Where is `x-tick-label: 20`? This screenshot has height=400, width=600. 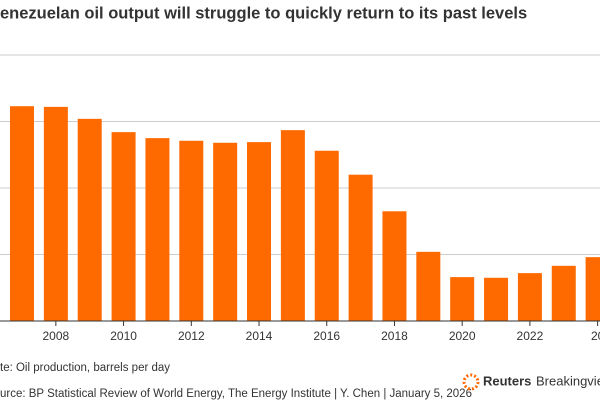 x-tick-label: 20 is located at coordinates (595, 336).